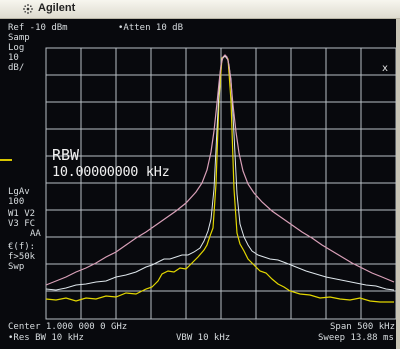 The height and width of the screenshot is (349, 400). Describe the element at coordinates (66, 155) in the screenshot. I see `rbw-annotation-label: RBW` at that location.